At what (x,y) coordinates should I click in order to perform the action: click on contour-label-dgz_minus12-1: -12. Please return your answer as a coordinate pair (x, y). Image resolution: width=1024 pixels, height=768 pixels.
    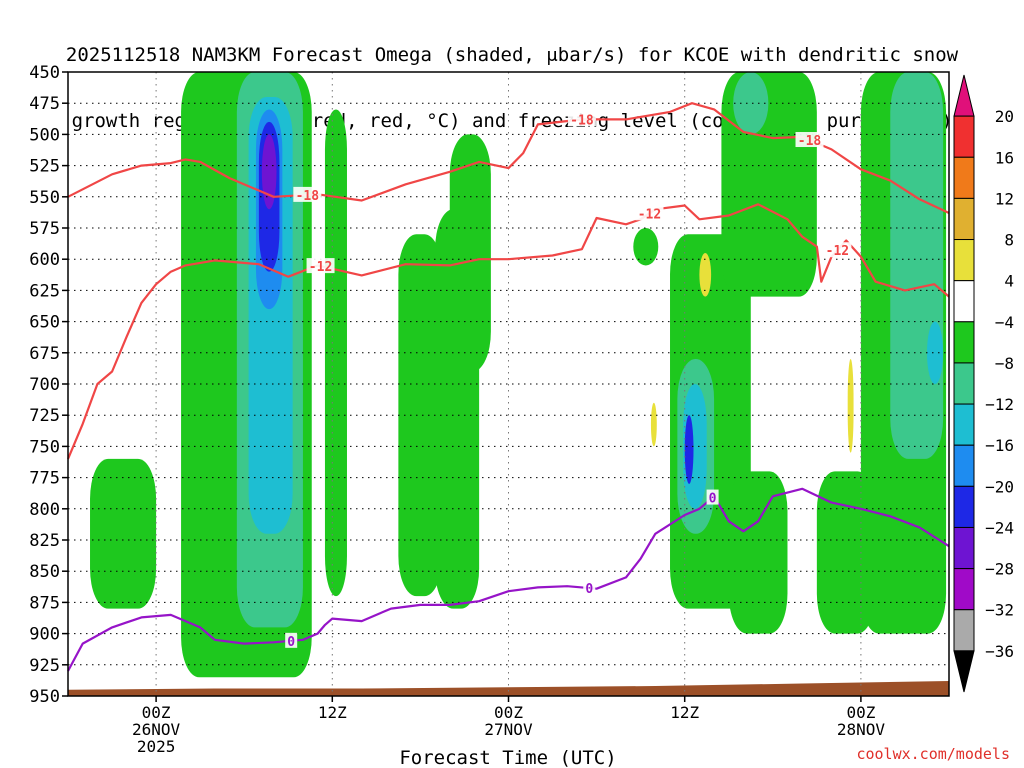
    Looking at the image, I should click on (649, 214).